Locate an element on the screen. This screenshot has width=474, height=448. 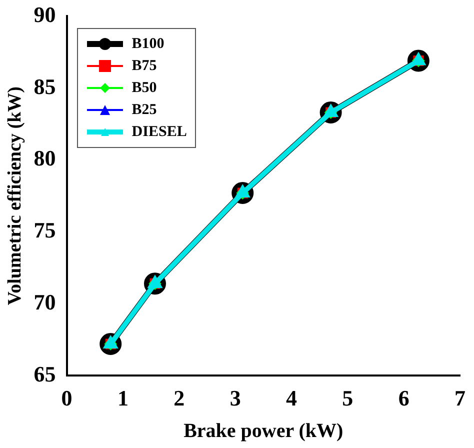
x-tick-label: 7 is located at coordinates (460, 397).